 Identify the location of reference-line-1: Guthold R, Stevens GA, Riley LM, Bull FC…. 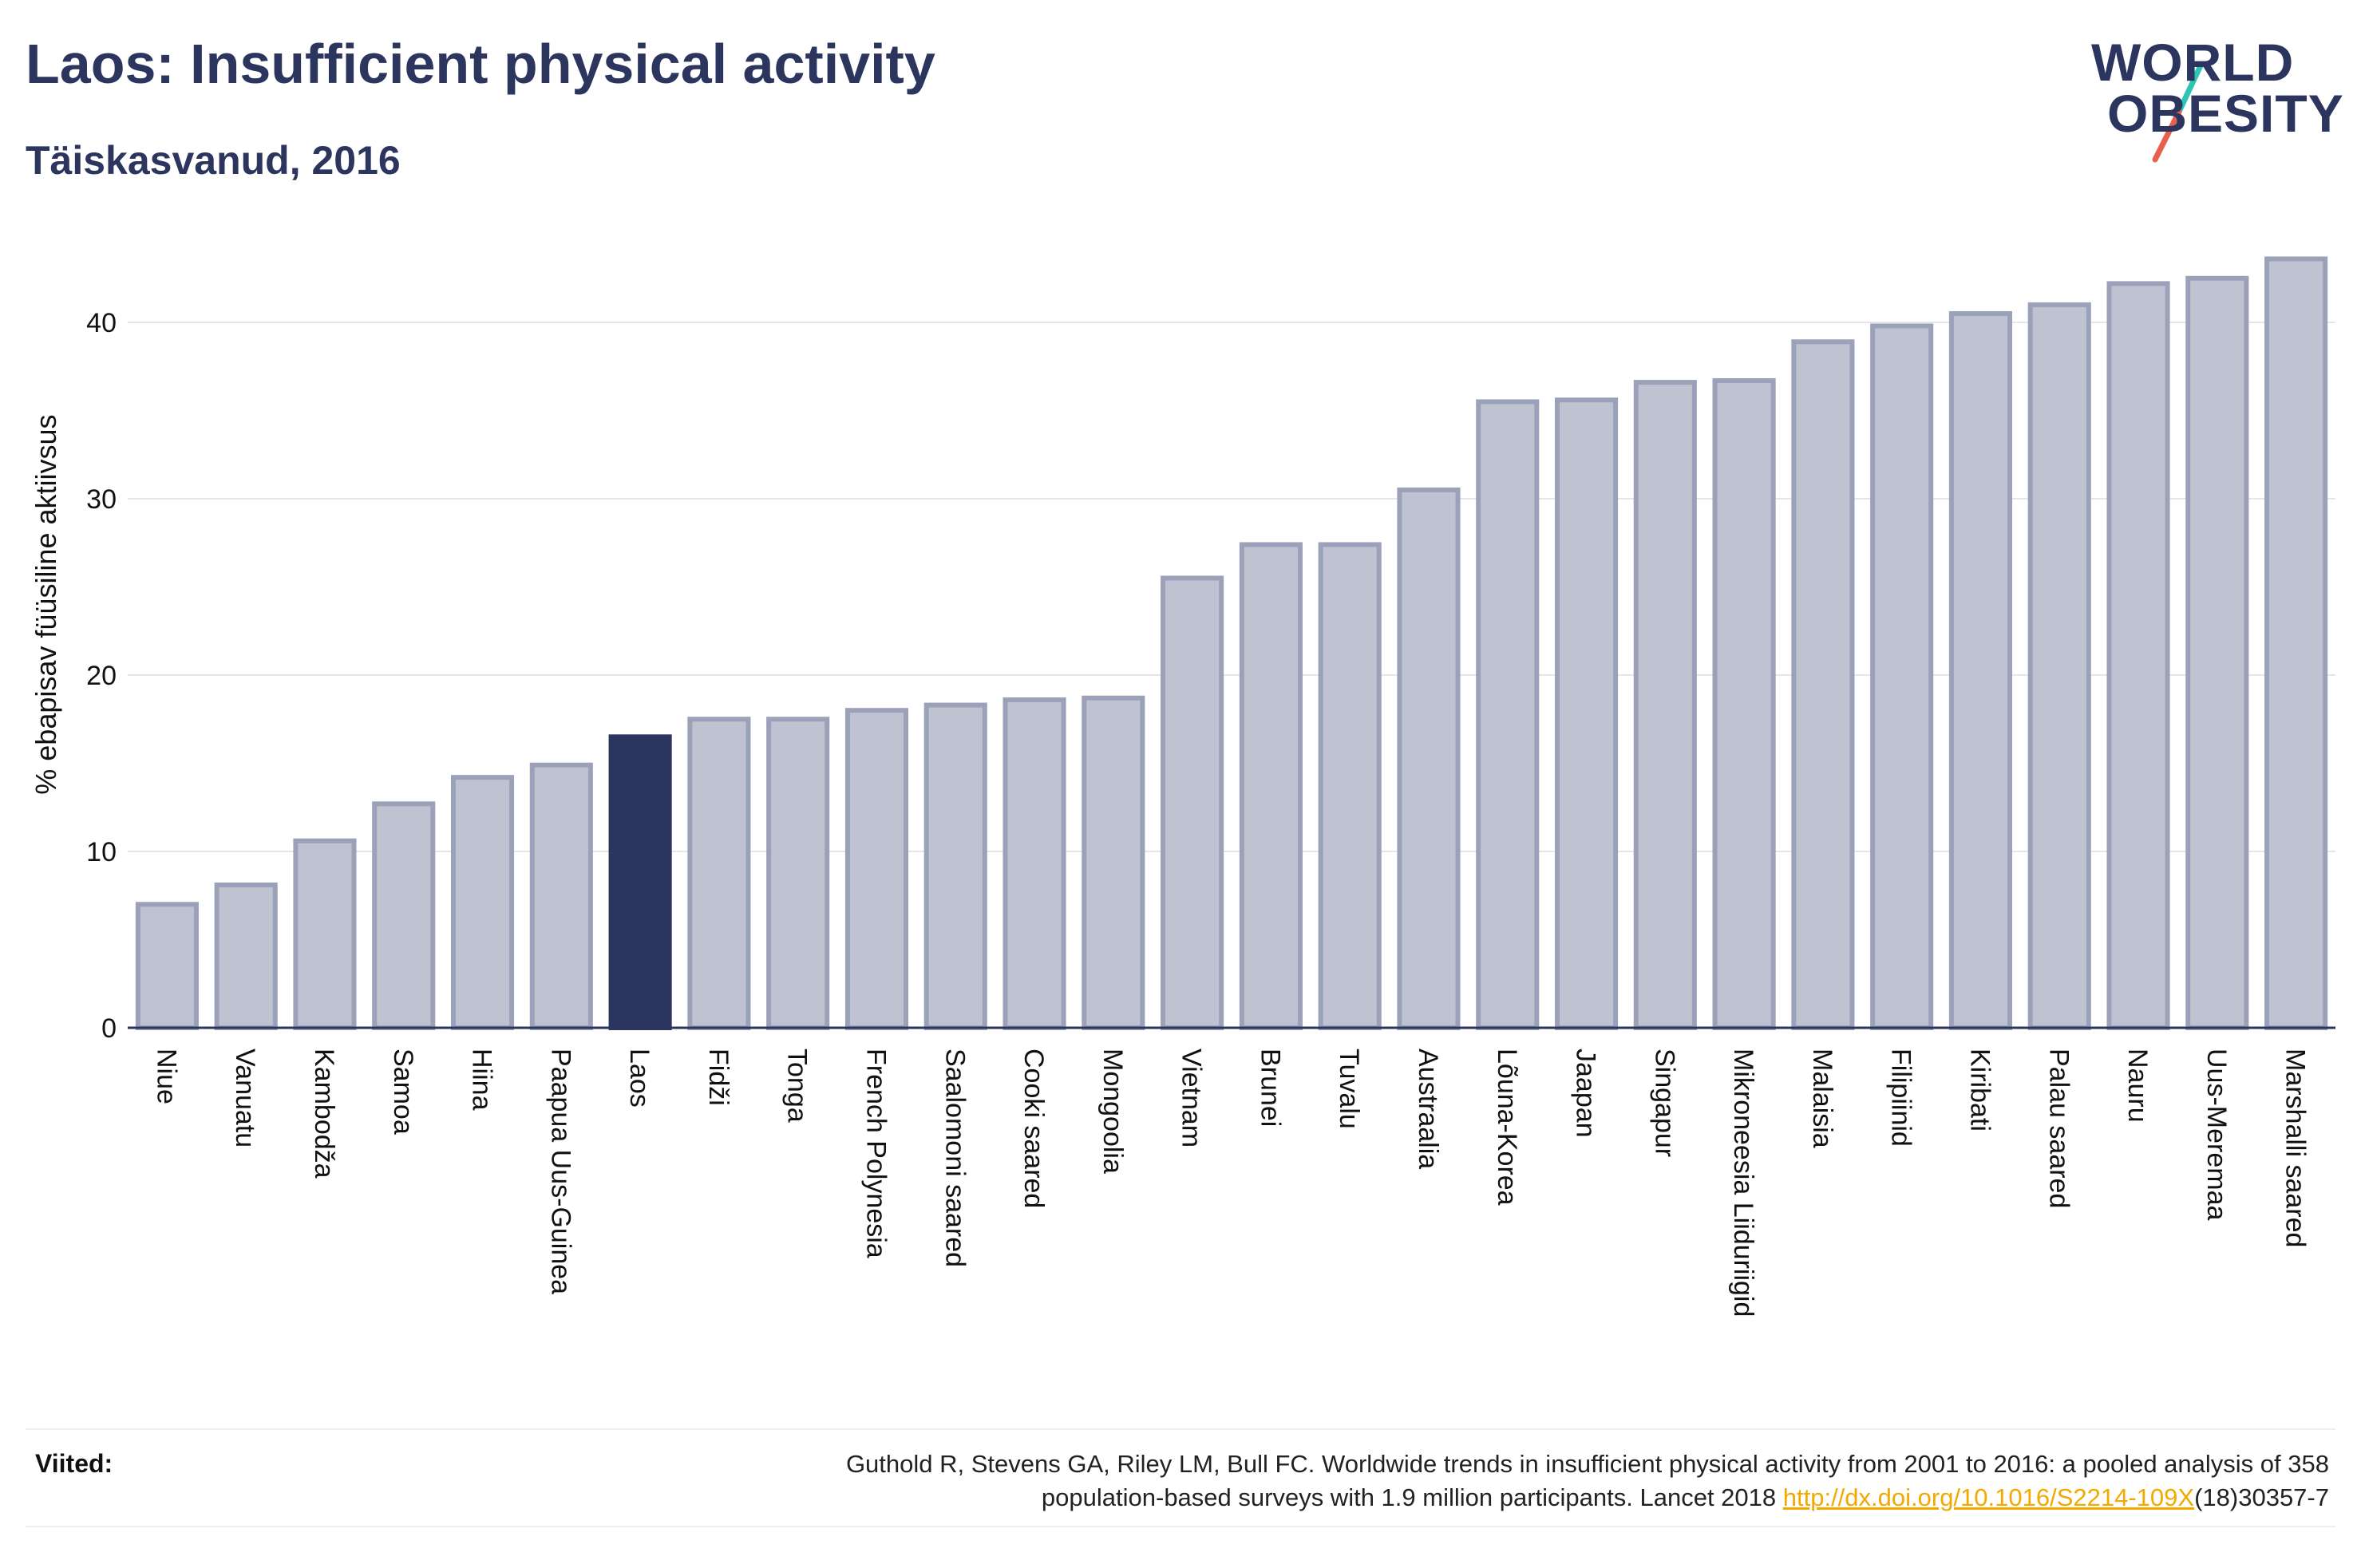
(1587, 1464).